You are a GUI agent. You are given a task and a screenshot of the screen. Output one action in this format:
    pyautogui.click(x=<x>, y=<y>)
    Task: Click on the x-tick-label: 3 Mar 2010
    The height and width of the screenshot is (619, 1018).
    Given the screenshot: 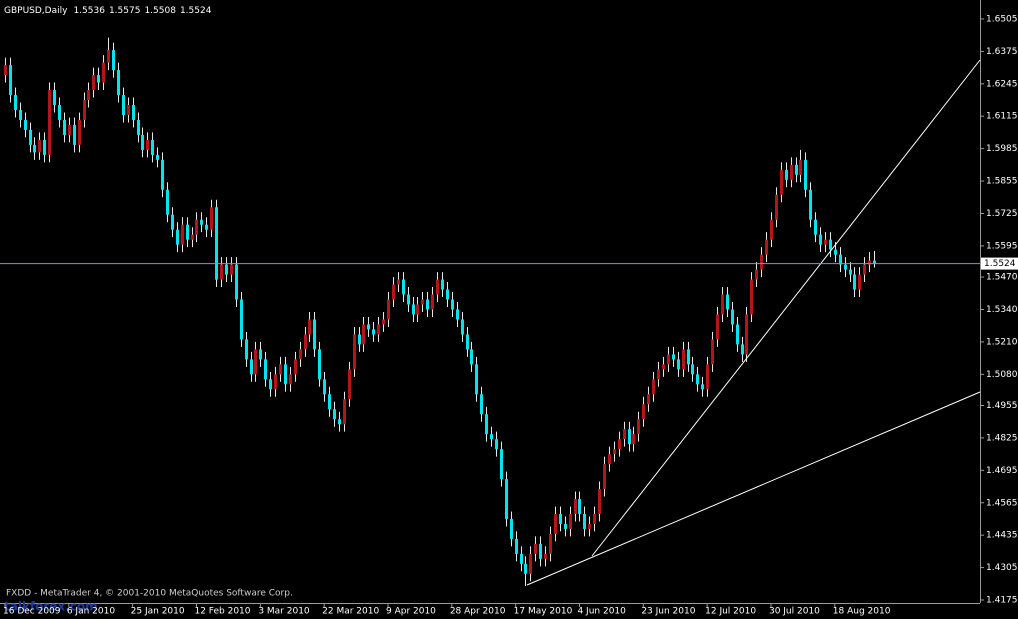 What is the action you would take?
    pyautogui.click(x=284, y=612)
    